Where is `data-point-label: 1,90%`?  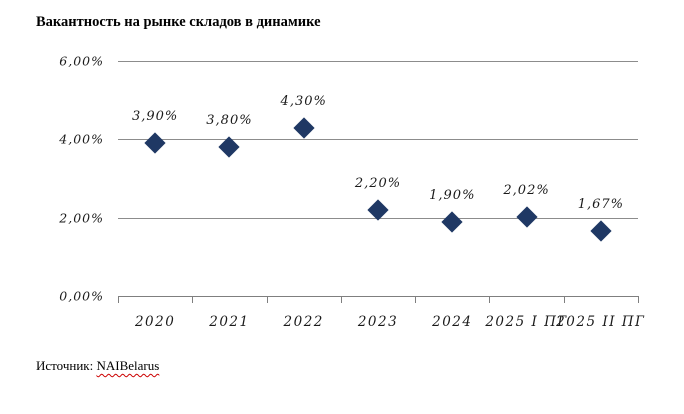
data-point-label: 1,90% is located at coordinates (452, 195).